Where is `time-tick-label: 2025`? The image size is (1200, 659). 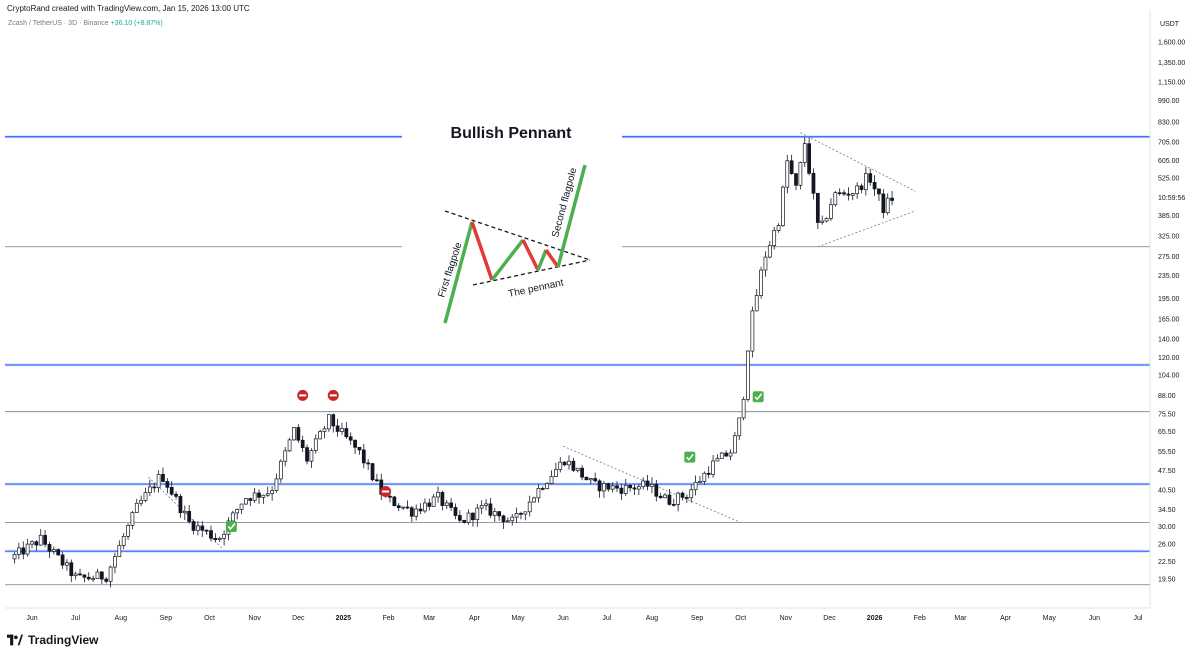 time-tick-label: 2025 is located at coordinates (344, 618).